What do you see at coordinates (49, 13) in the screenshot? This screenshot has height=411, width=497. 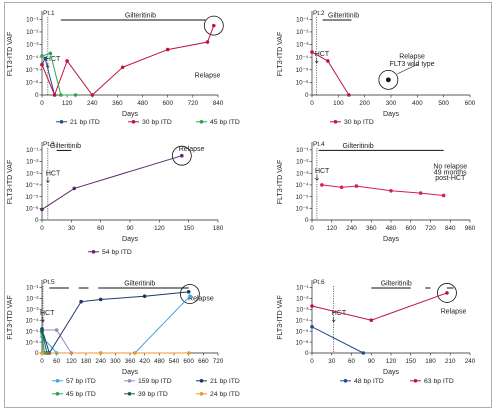 I see `panel-label: Pt.1` at bounding box center [49, 13].